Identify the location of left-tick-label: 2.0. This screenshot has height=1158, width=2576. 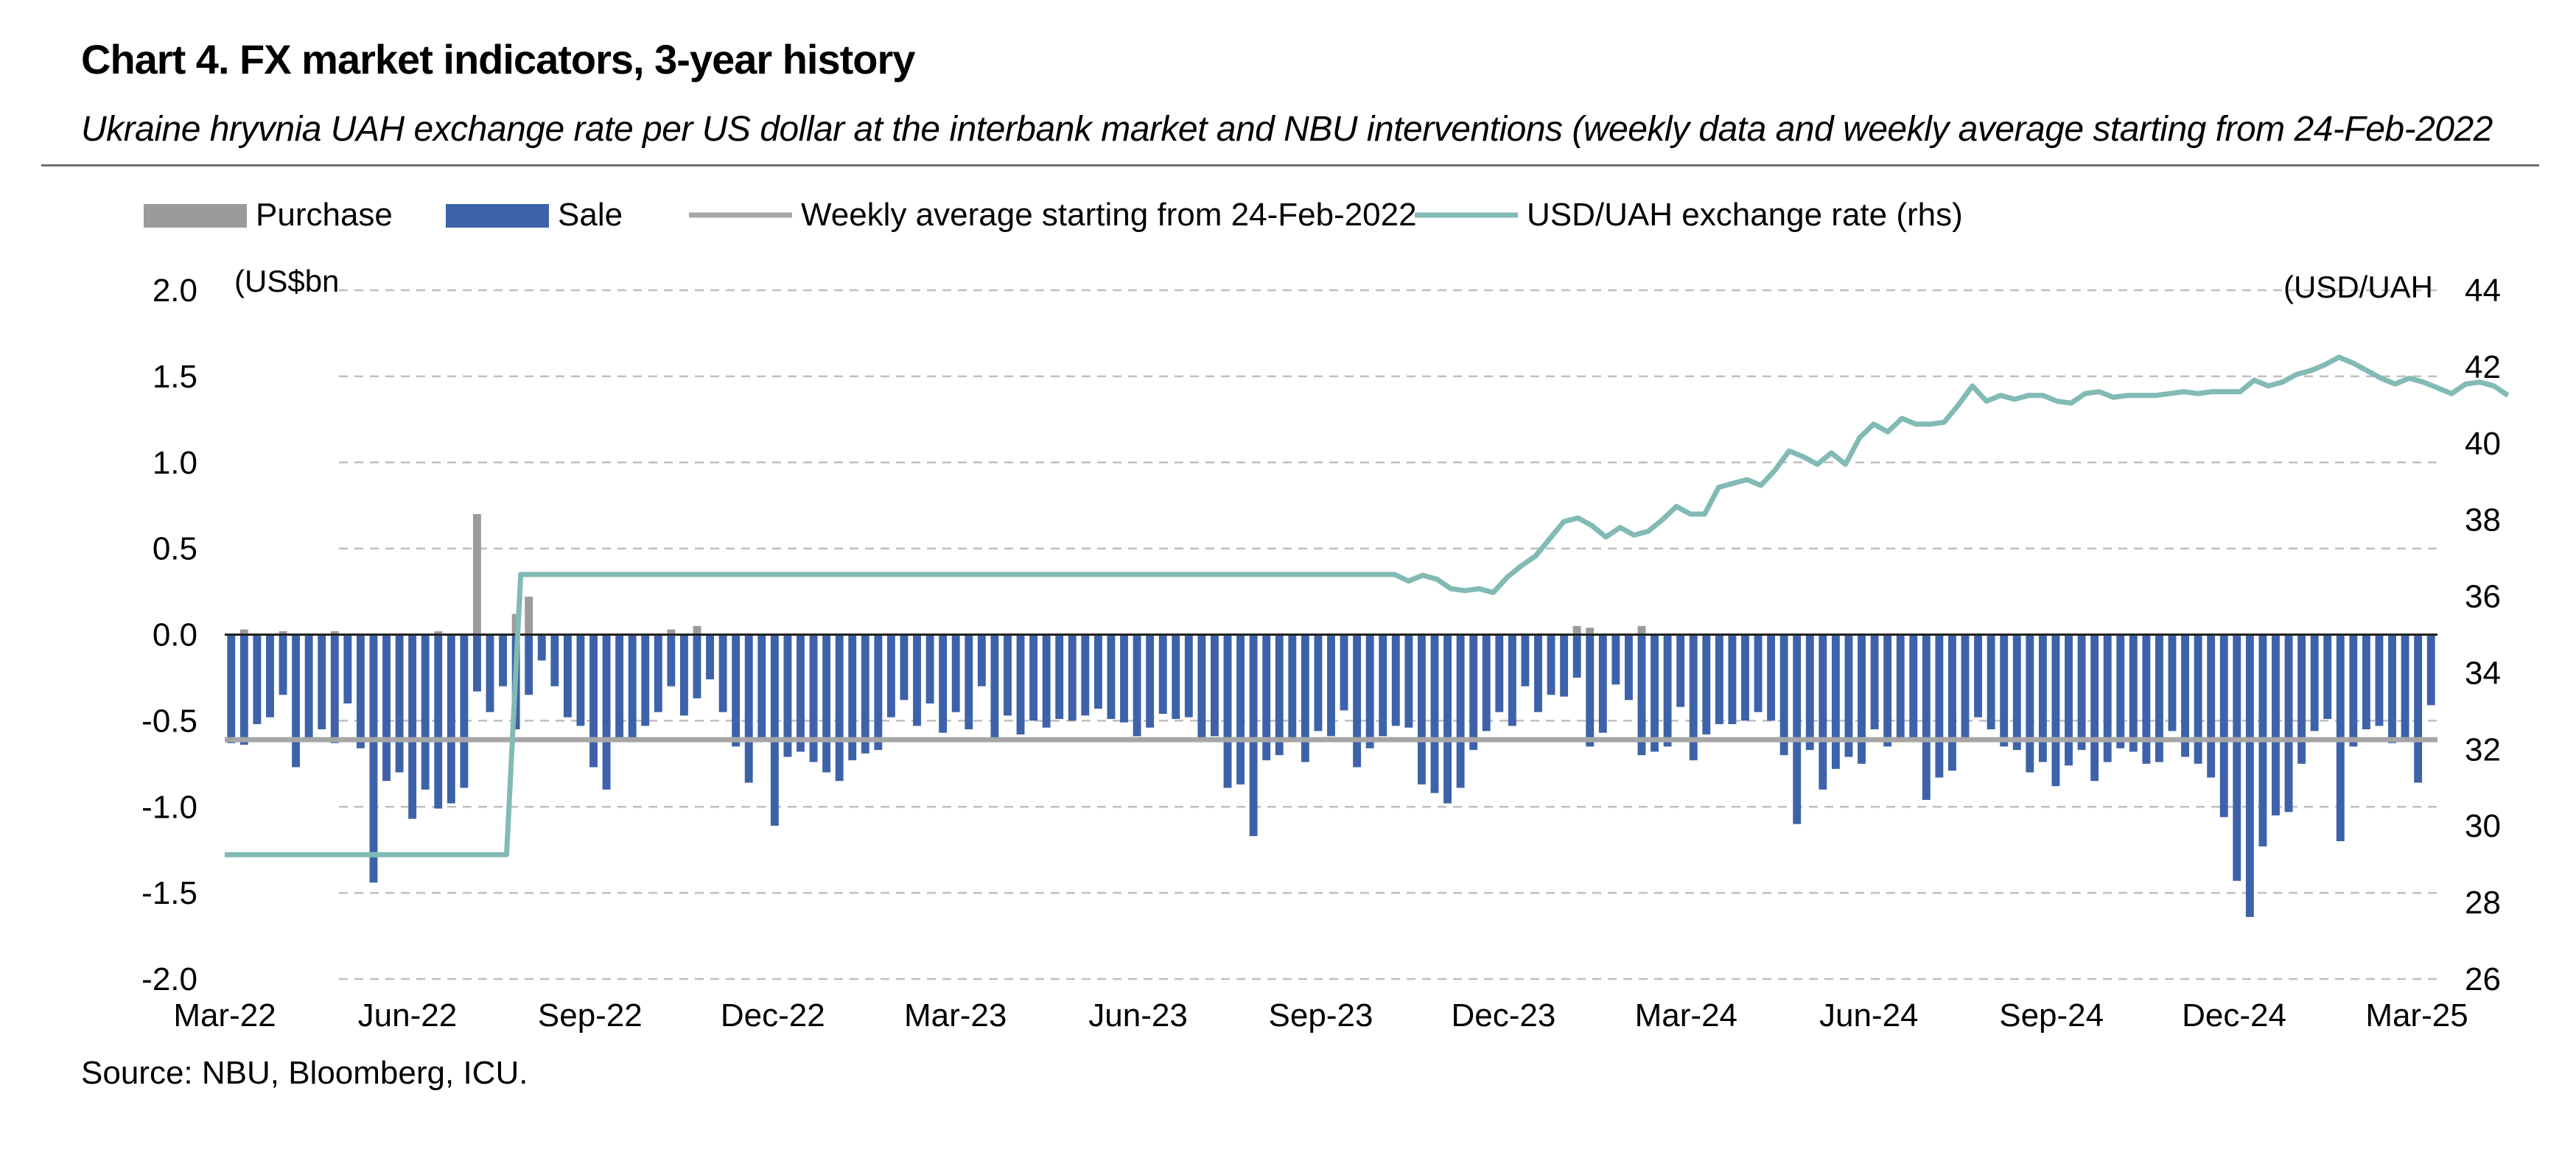
(175, 291).